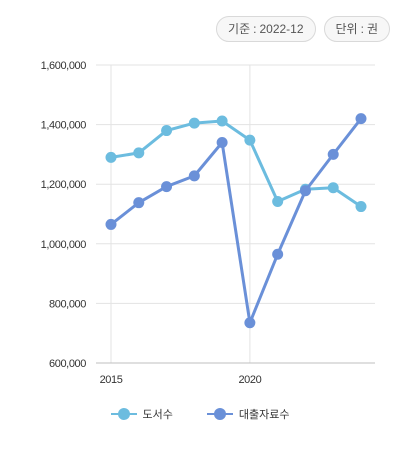  I want to click on legend-label: 대출자료수, so click(264, 415).